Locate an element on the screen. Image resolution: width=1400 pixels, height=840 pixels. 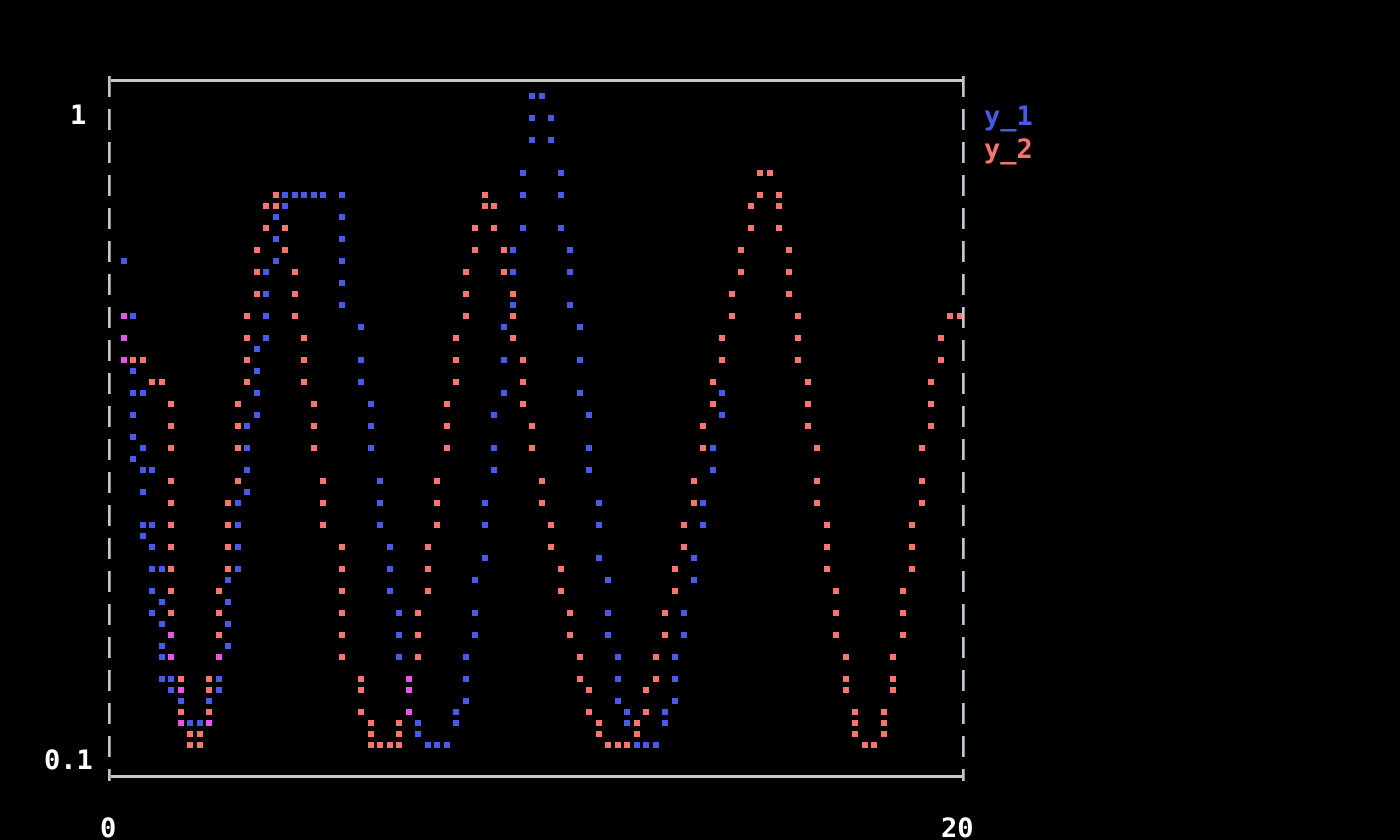
legend-entry-y1: y_1 is located at coordinates (1008, 116).